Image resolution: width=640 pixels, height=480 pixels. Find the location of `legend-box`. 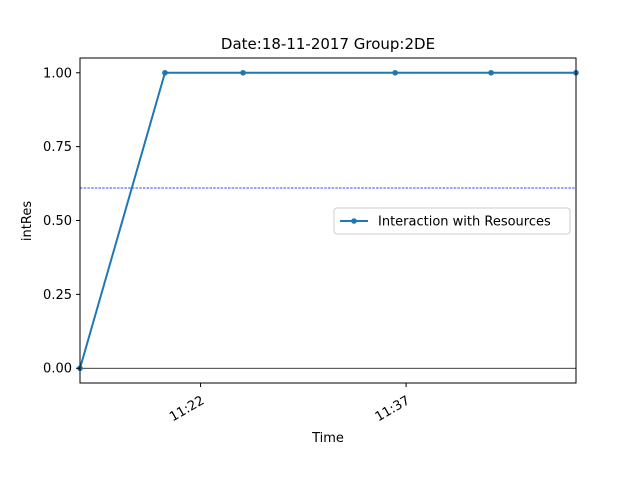

legend-box is located at coordinates (452, 221).